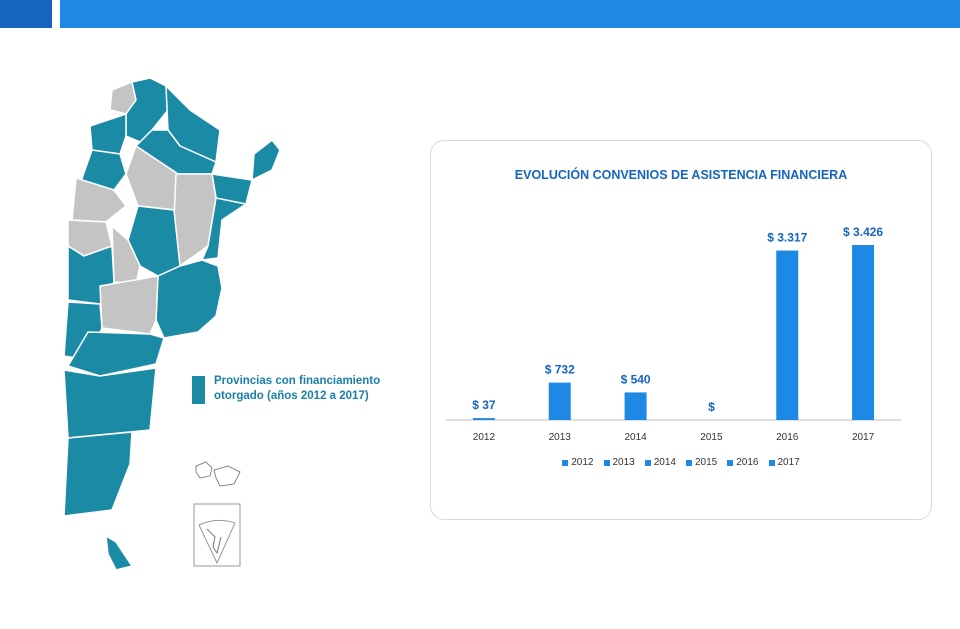  What do you see at coordinates (99, 200) in the screenshot?
I see `province-larioja` at bounding box center [99, 200].